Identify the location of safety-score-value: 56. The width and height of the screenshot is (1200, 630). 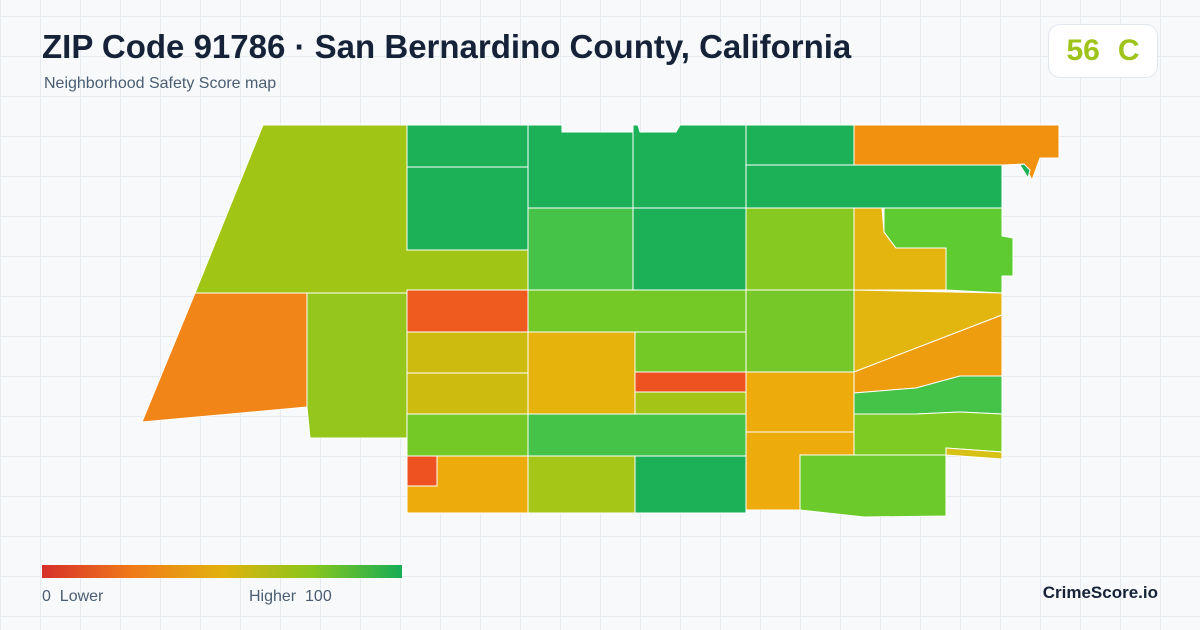
(1083, 50).